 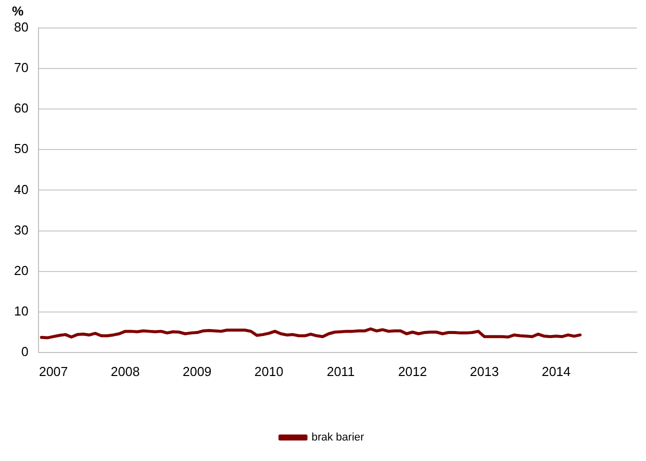 What do you see at coordinates (556, 371) in the screenshot?
I see `x-tick-label: 2014` at bounding box center [556, 371].